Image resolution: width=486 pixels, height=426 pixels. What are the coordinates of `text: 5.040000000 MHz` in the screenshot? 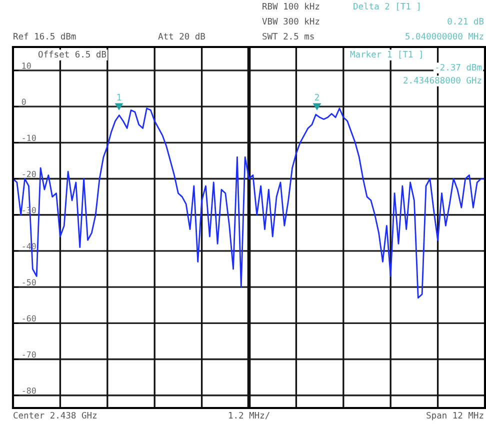 It's located at (445, 36).